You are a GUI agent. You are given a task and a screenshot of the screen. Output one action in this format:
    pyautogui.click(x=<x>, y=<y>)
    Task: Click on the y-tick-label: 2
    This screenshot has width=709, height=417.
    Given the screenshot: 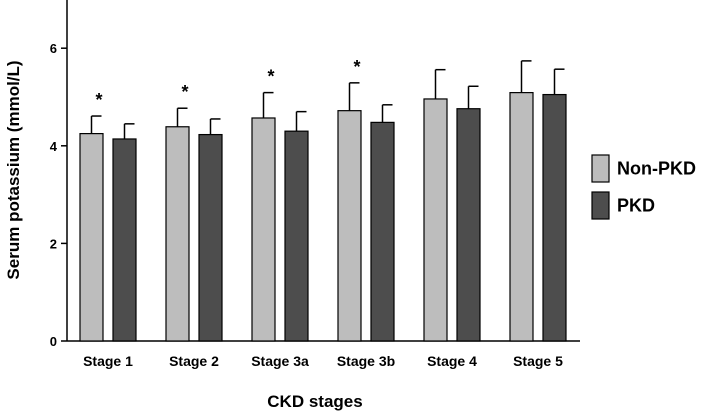 What is the action you would take?
    pyautogui.click(x=53, y=243)
    